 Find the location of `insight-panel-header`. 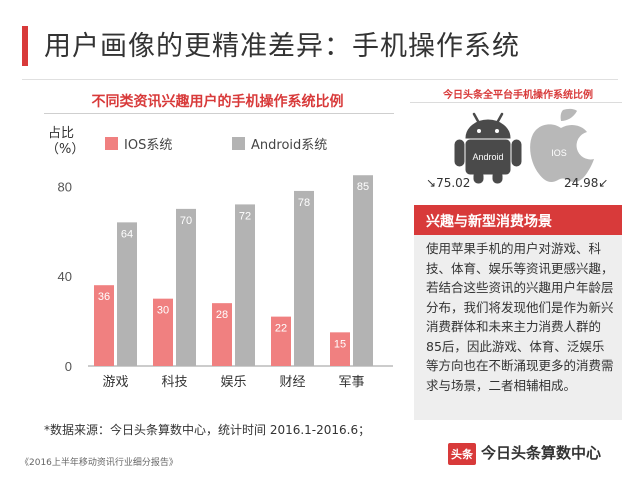

insight-panel-header is located at coordinates (518, 220).